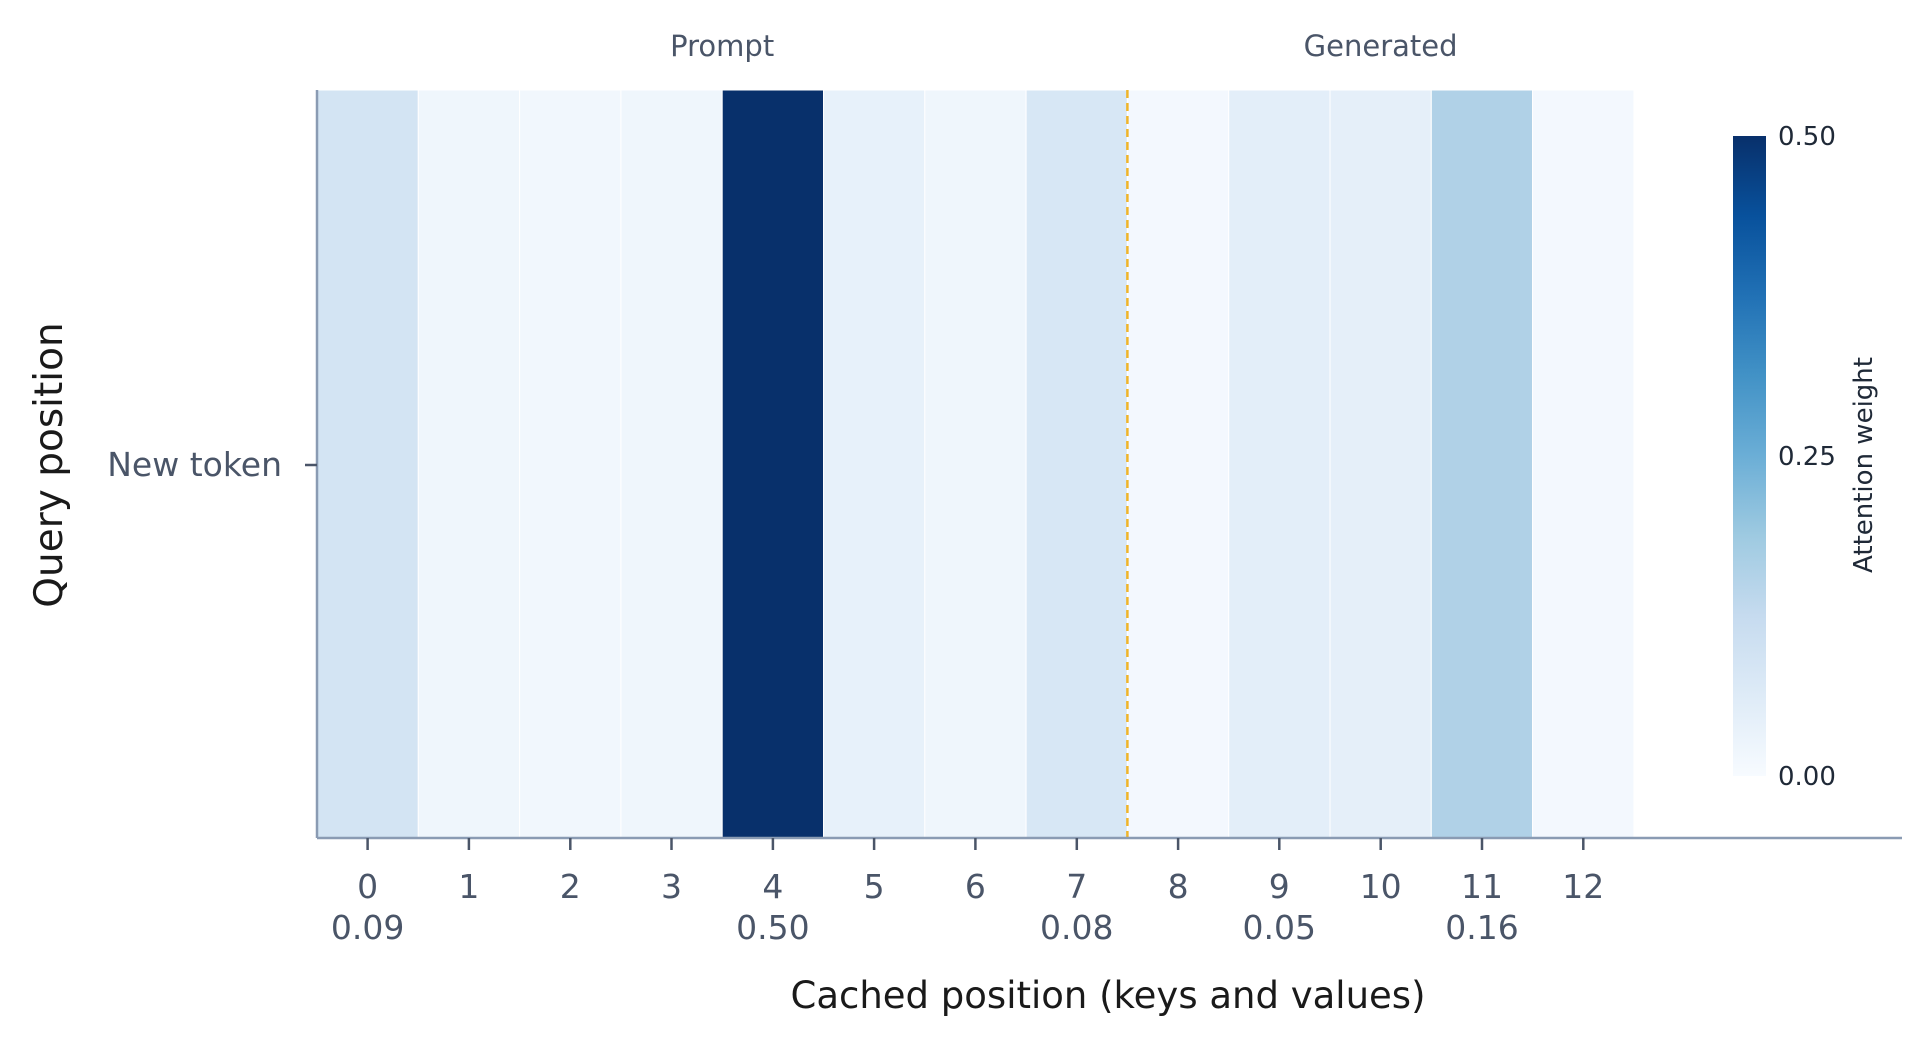 The height and width of the screenshot is (1042, 1920). Describe the element at coordinates (194, 464) in the screenshot. I see `y-tick-label: New token` at that location.